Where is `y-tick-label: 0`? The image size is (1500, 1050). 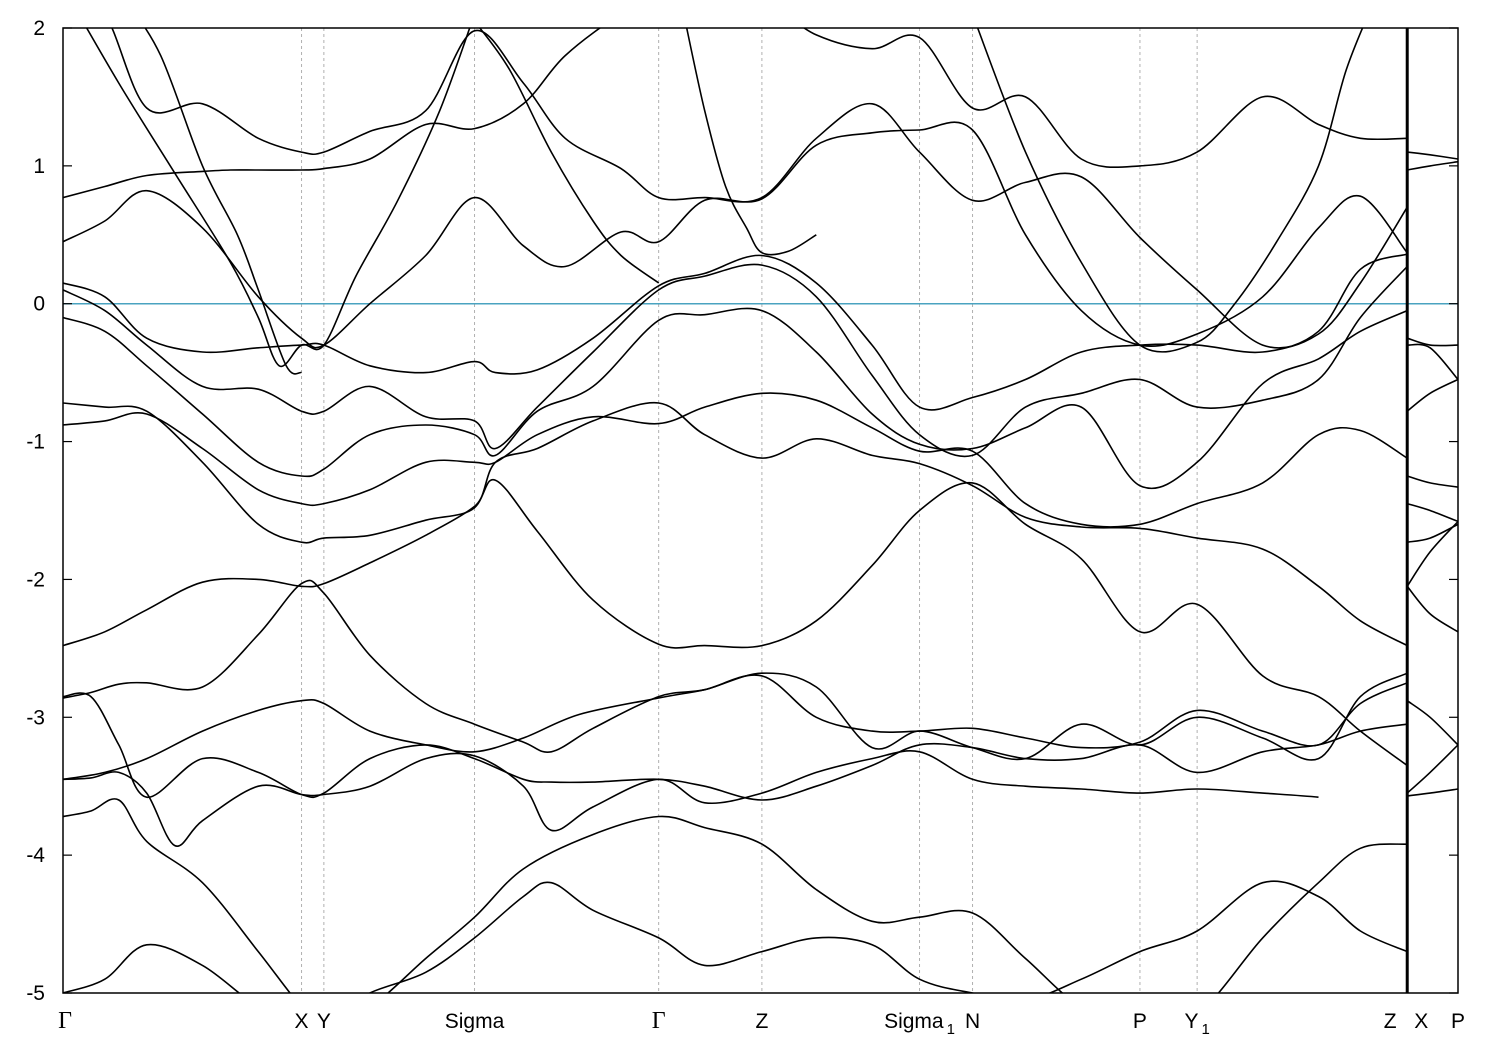 y-tick-label: 0 is located at coordinates (39, 304).